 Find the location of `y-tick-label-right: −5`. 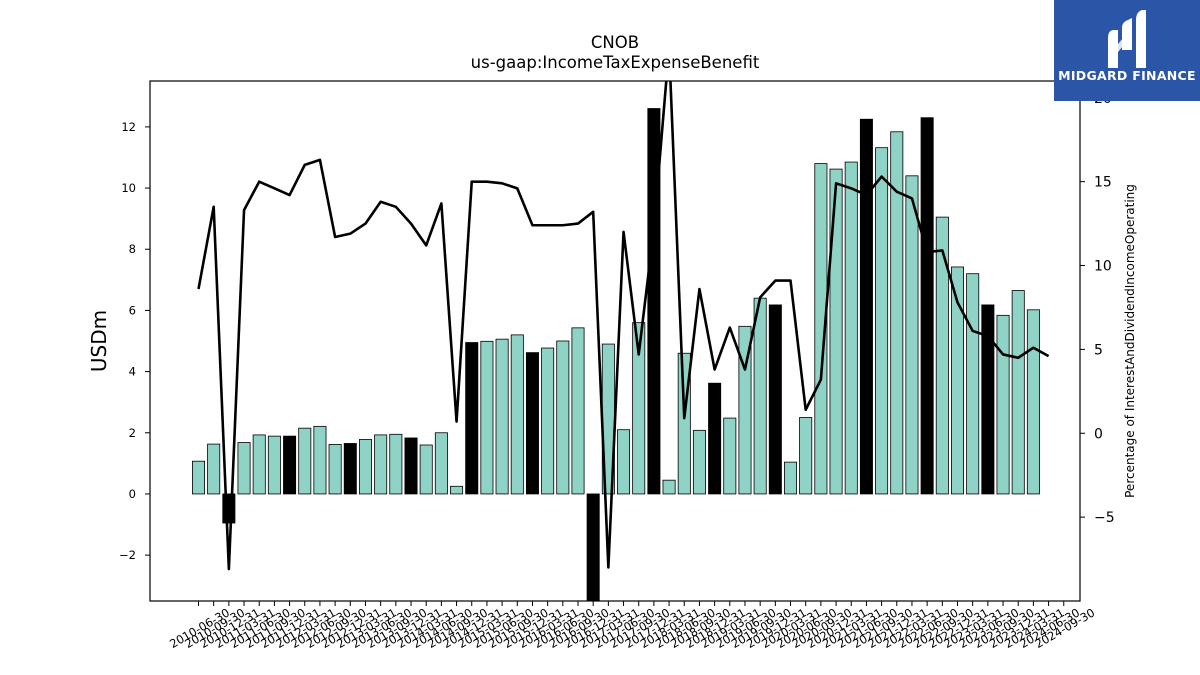

y-tick-label-right: −5 is located at coordinates (1104, 518).